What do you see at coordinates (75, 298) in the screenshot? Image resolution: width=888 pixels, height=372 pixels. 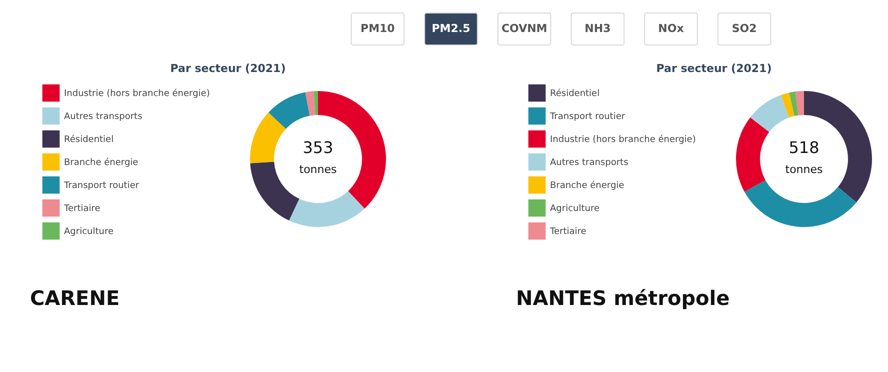 I see `text: CARENE` at bounding box center [75, 298].